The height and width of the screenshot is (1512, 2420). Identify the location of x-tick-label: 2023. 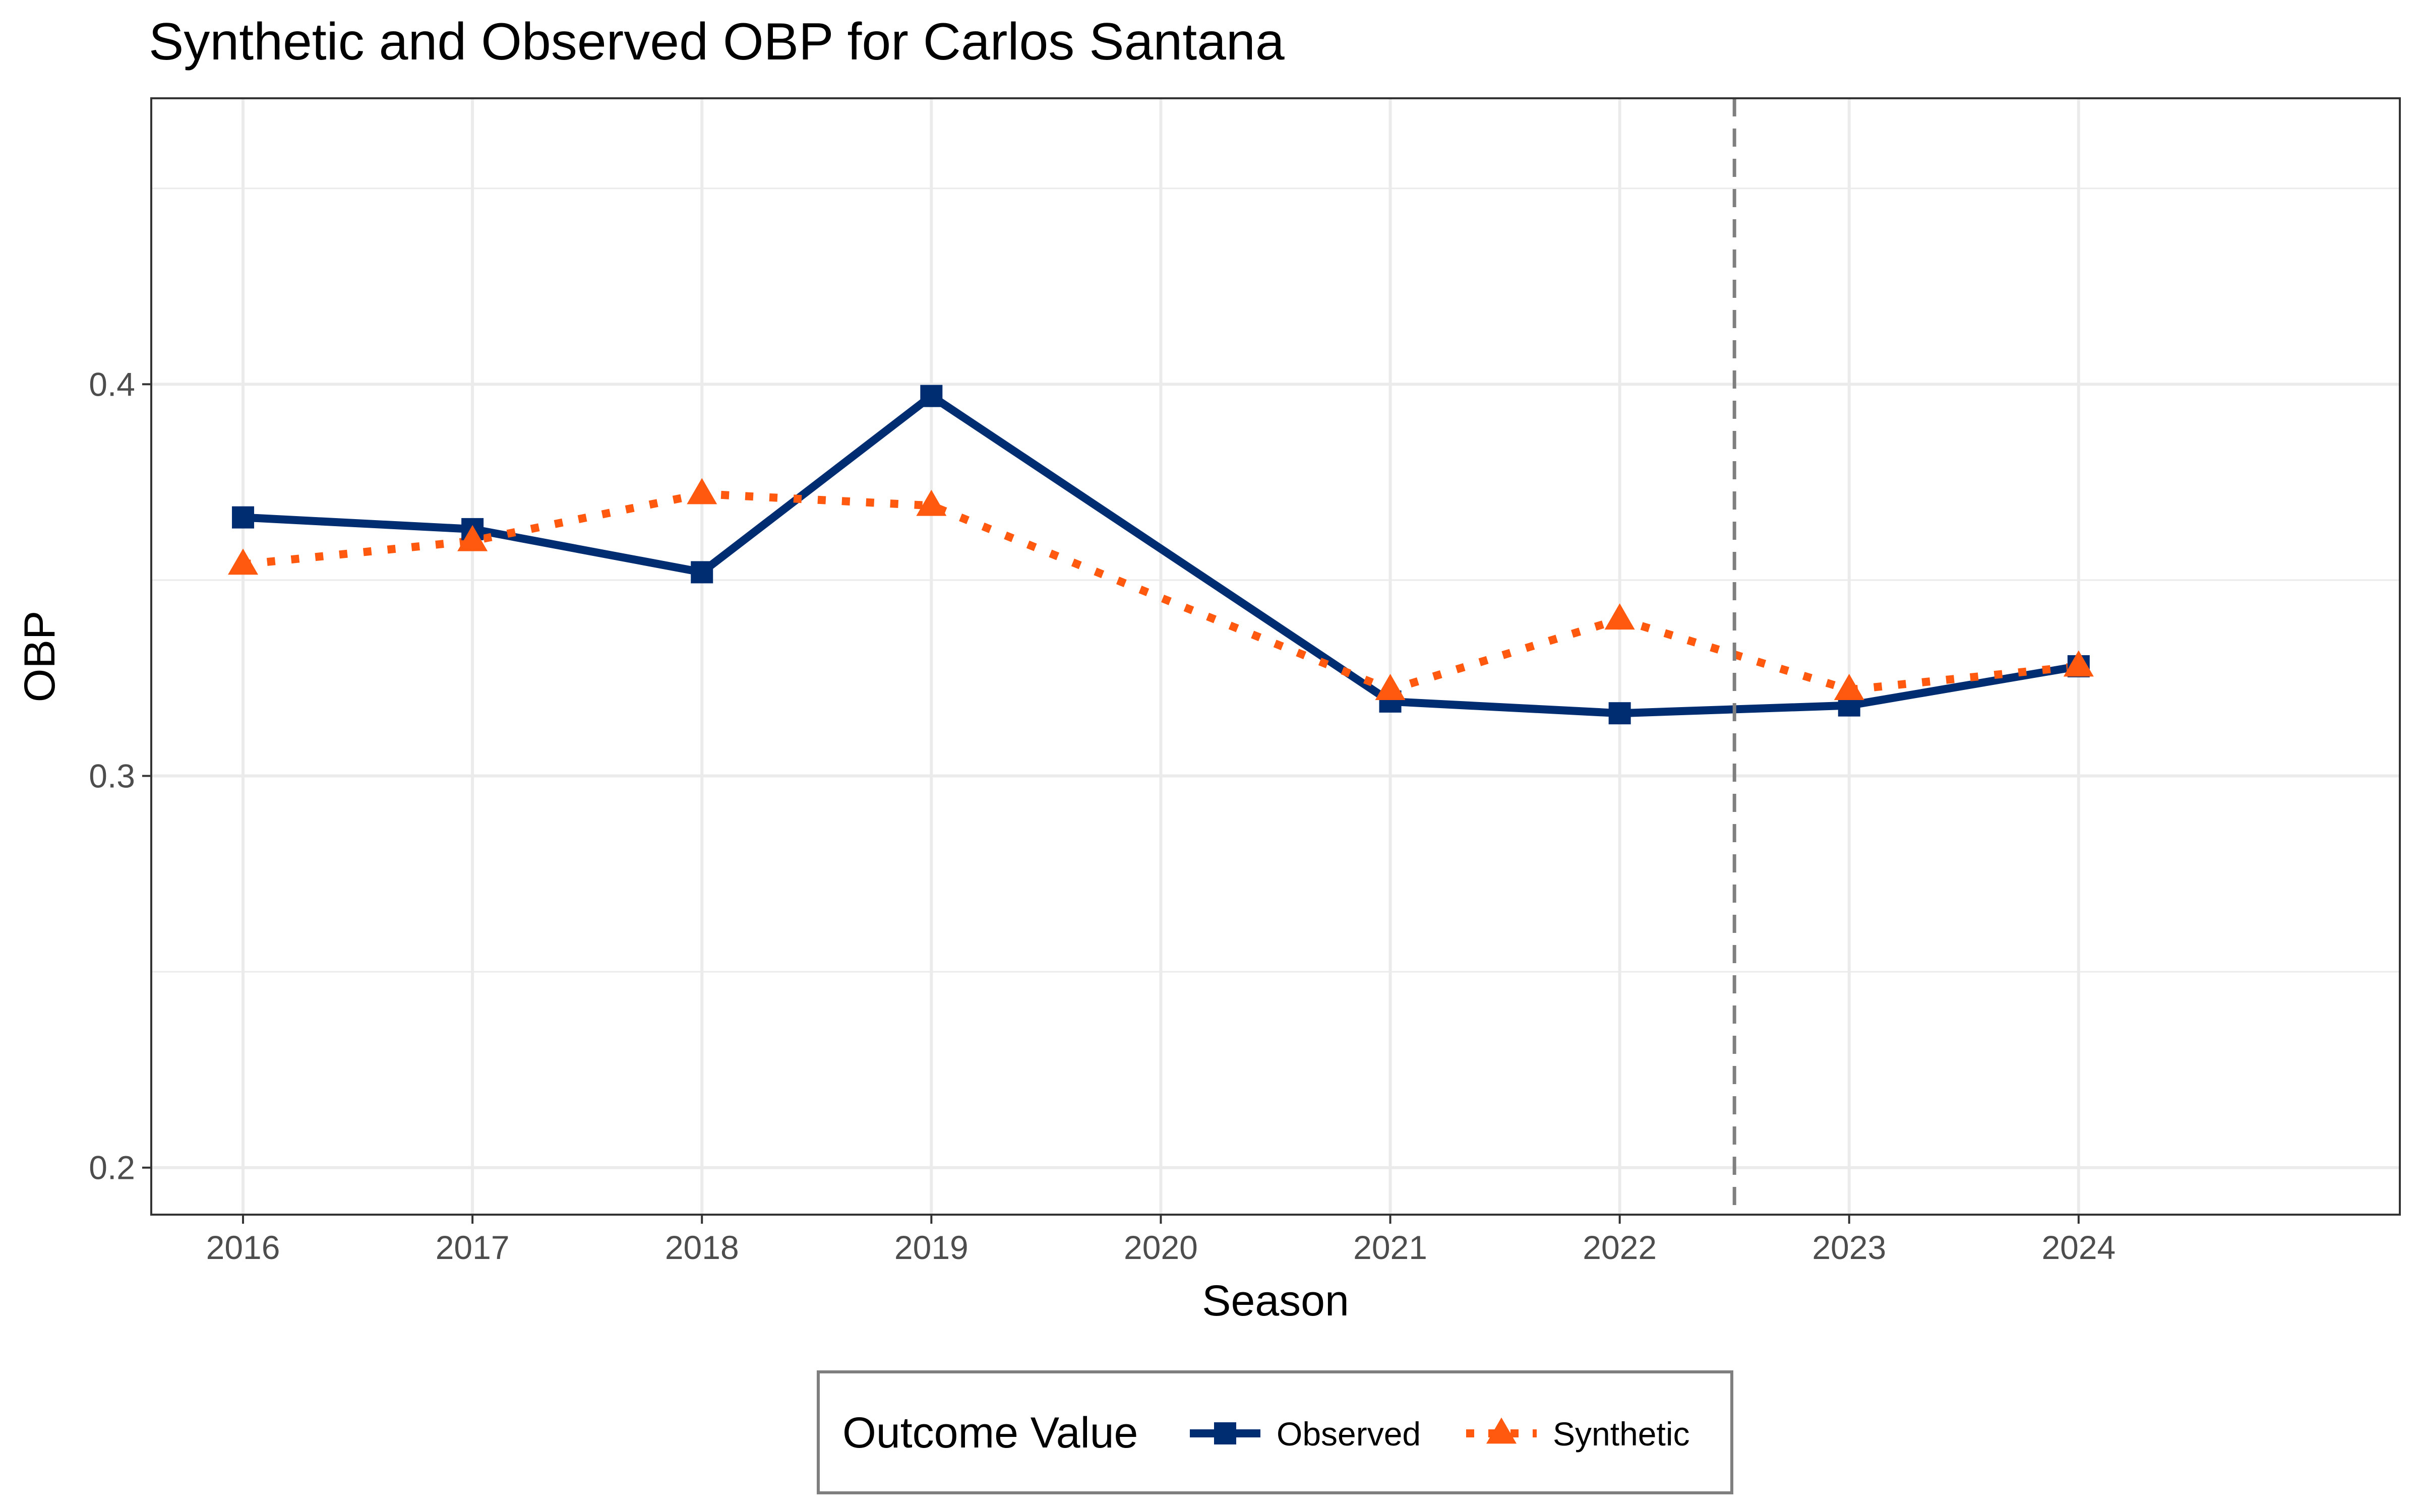
(1849, 1248).